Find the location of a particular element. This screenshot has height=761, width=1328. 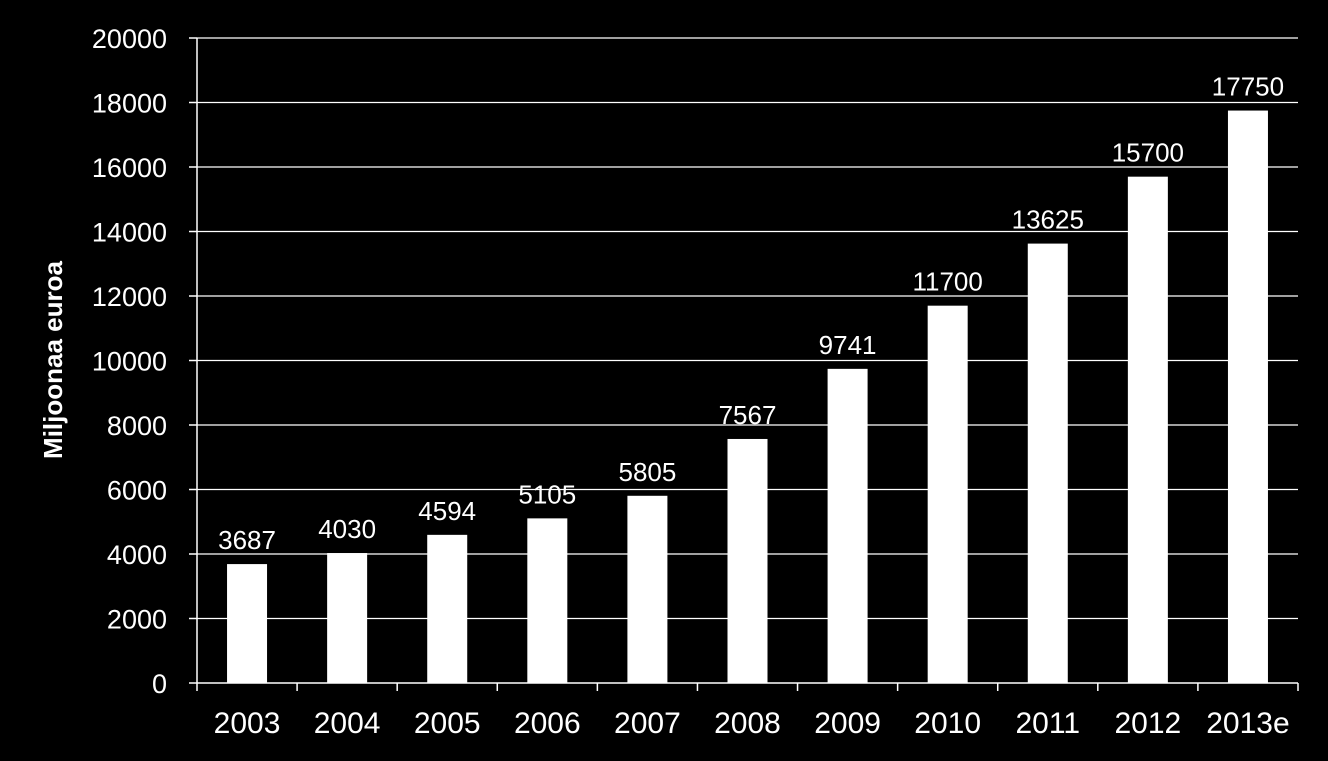

y-tick-label: 4000 is located at coordinates (137, 555).